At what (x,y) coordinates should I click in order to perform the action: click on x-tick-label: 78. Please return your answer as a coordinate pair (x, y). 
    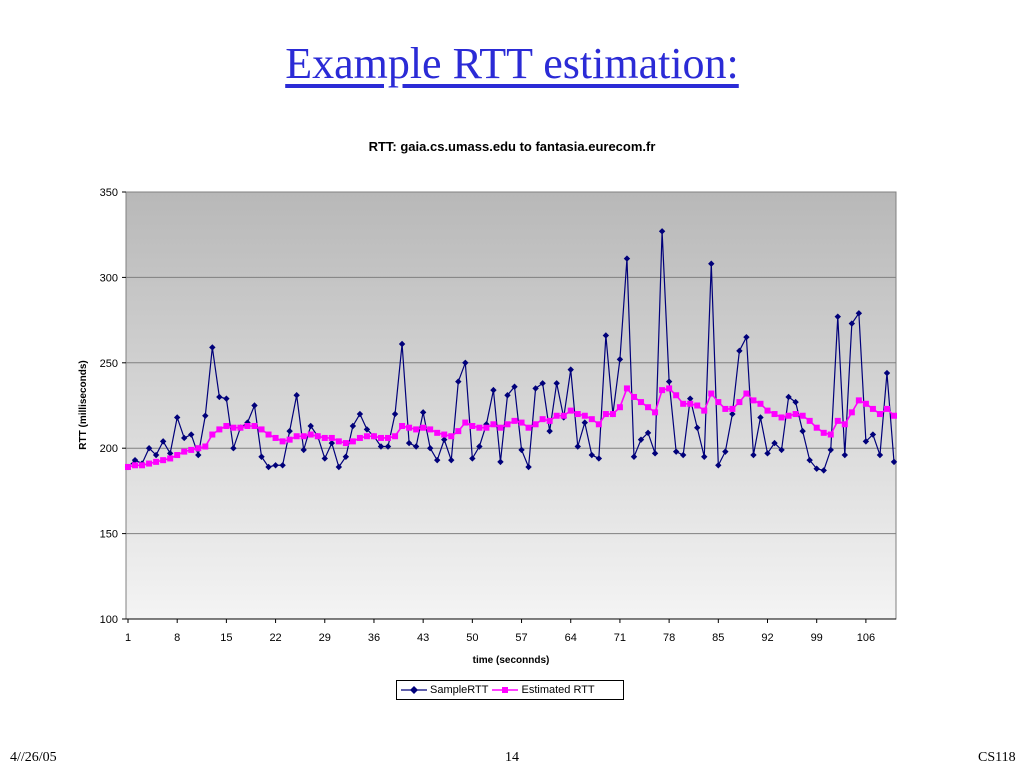
    Looking at the image, I should click on (669, 638).